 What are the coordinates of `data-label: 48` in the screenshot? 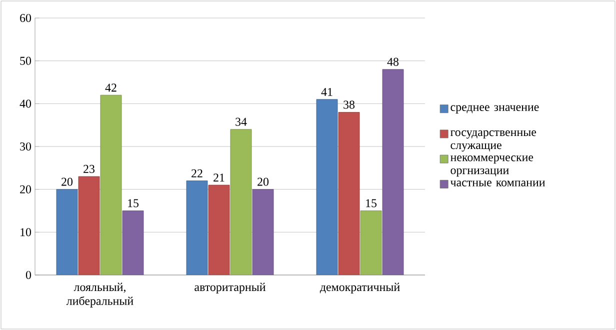 It's located at (393, 62).